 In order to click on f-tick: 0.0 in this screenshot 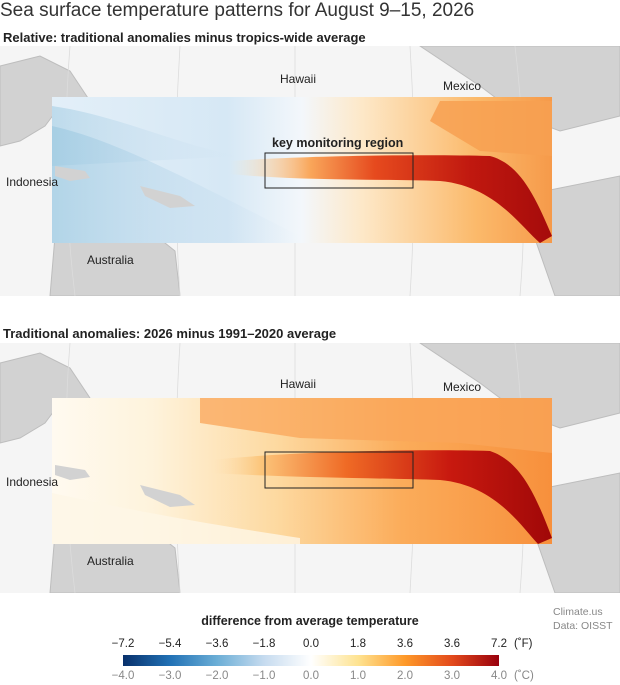, I will do `click(311, 644)`.